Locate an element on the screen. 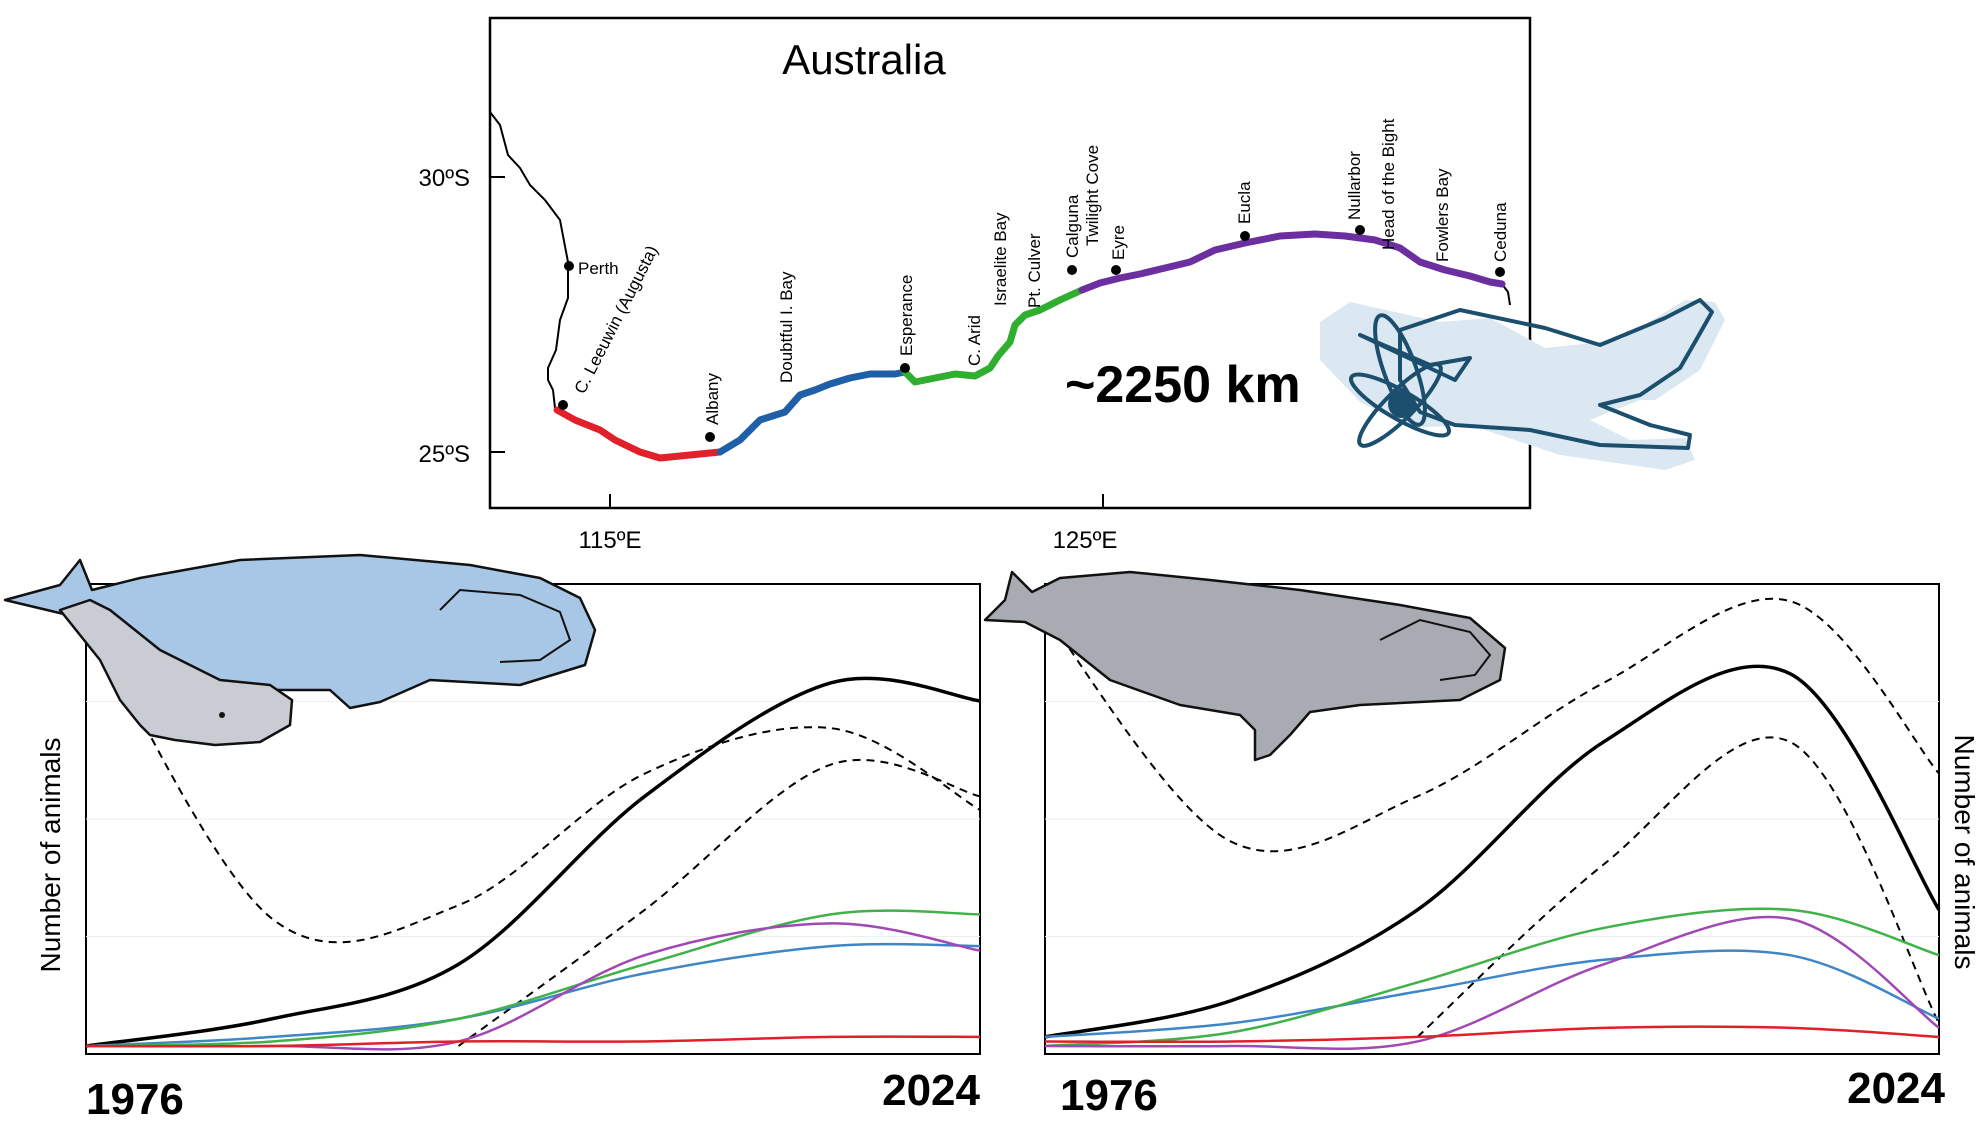 This screenshot has height=1122, width=1984. place-label-israelite-bay: Israelite Bay is located at coordinates (1000, 259).